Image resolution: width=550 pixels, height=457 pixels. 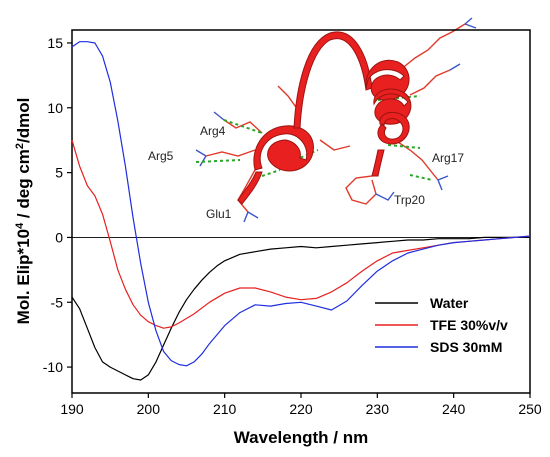 I want to click on y-axis-title: Mol. Elip*104 / deg cm2/dmol, so click(x=23, y=211).